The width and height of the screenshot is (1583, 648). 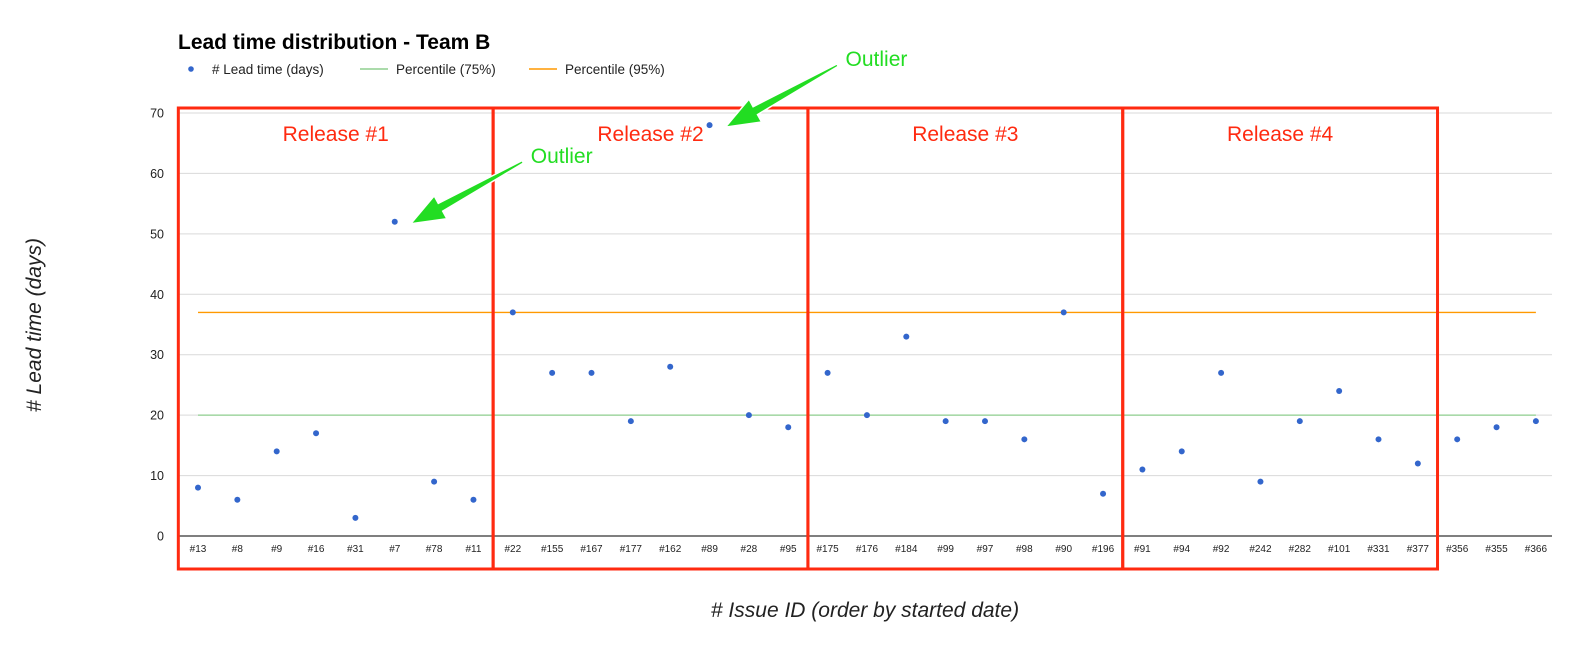 I want to click on x-tick-label: #366, so click(x=1536, y=549).